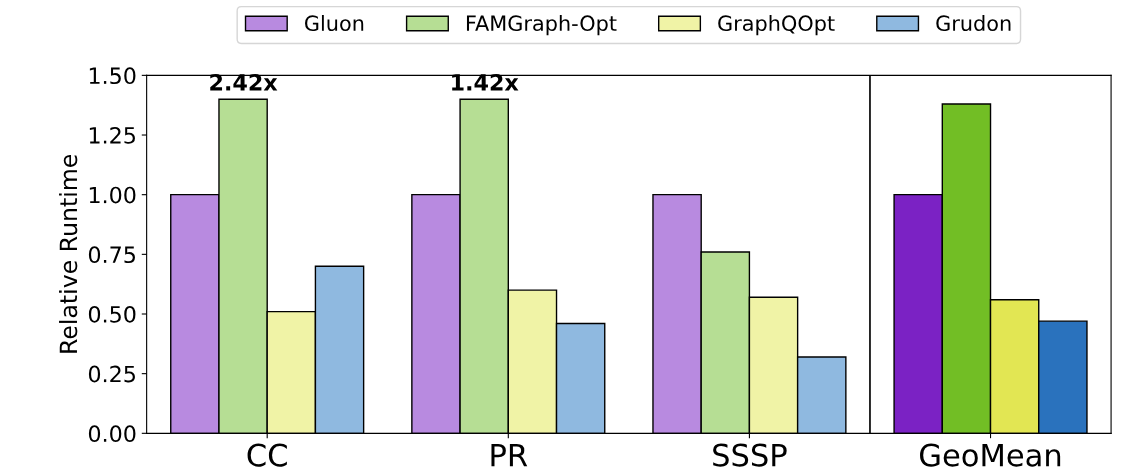  I want to click on y-axis-title: Relative Runtime, so click(68, 253).